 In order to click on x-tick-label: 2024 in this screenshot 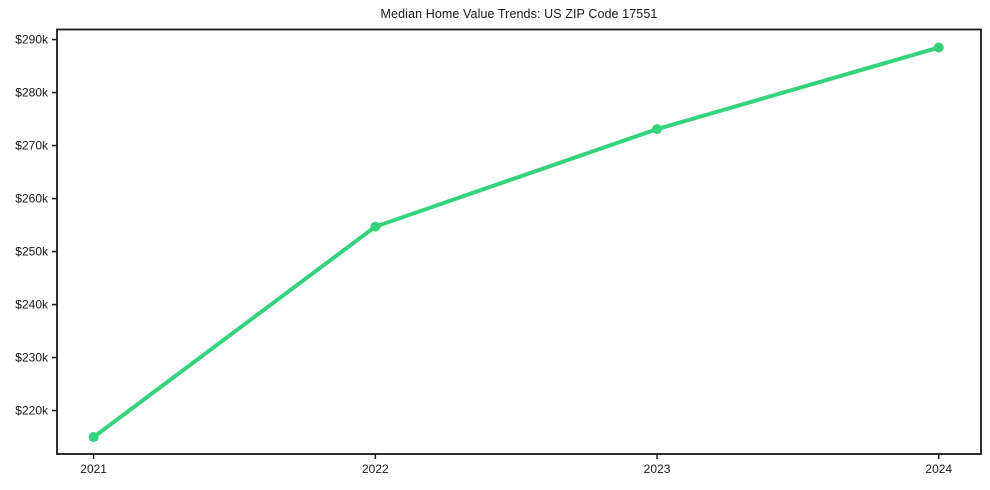, I will do `click(938, 469)`.